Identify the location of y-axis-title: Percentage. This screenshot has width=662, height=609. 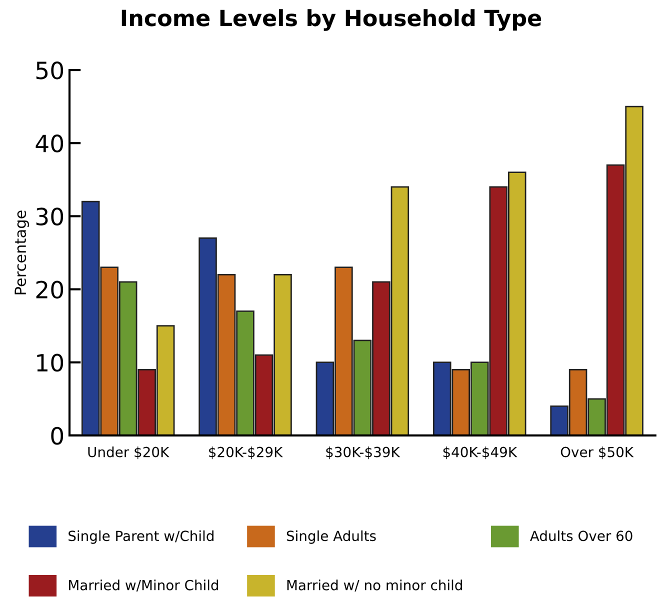
(22, 252).